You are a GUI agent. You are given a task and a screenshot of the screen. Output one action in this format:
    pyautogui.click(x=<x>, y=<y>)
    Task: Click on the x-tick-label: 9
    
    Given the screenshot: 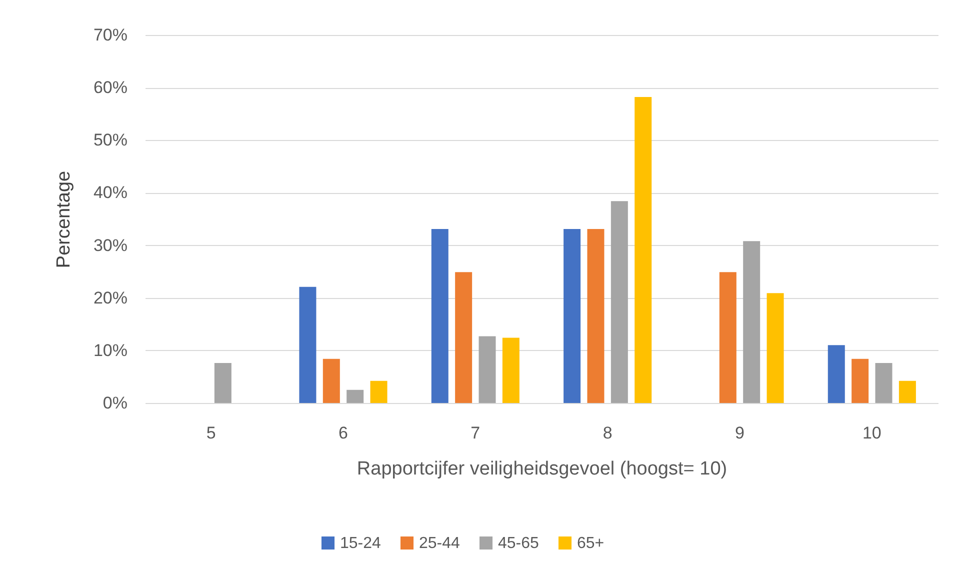 What is the action you would take?
    pyautogui.click(x=739, y=433)
    